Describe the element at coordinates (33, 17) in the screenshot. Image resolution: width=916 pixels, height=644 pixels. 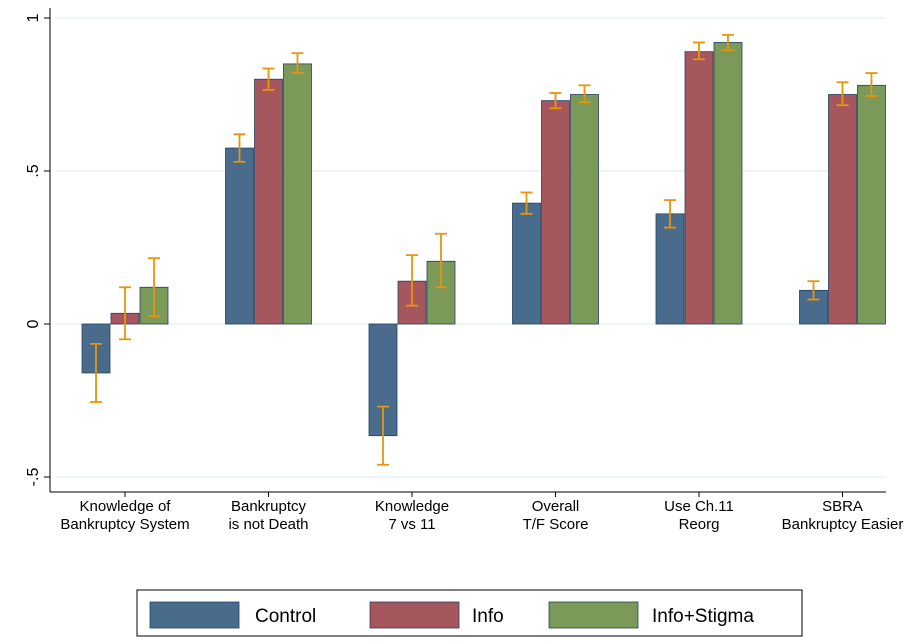
I see `y-tick-label: 1` at that location.